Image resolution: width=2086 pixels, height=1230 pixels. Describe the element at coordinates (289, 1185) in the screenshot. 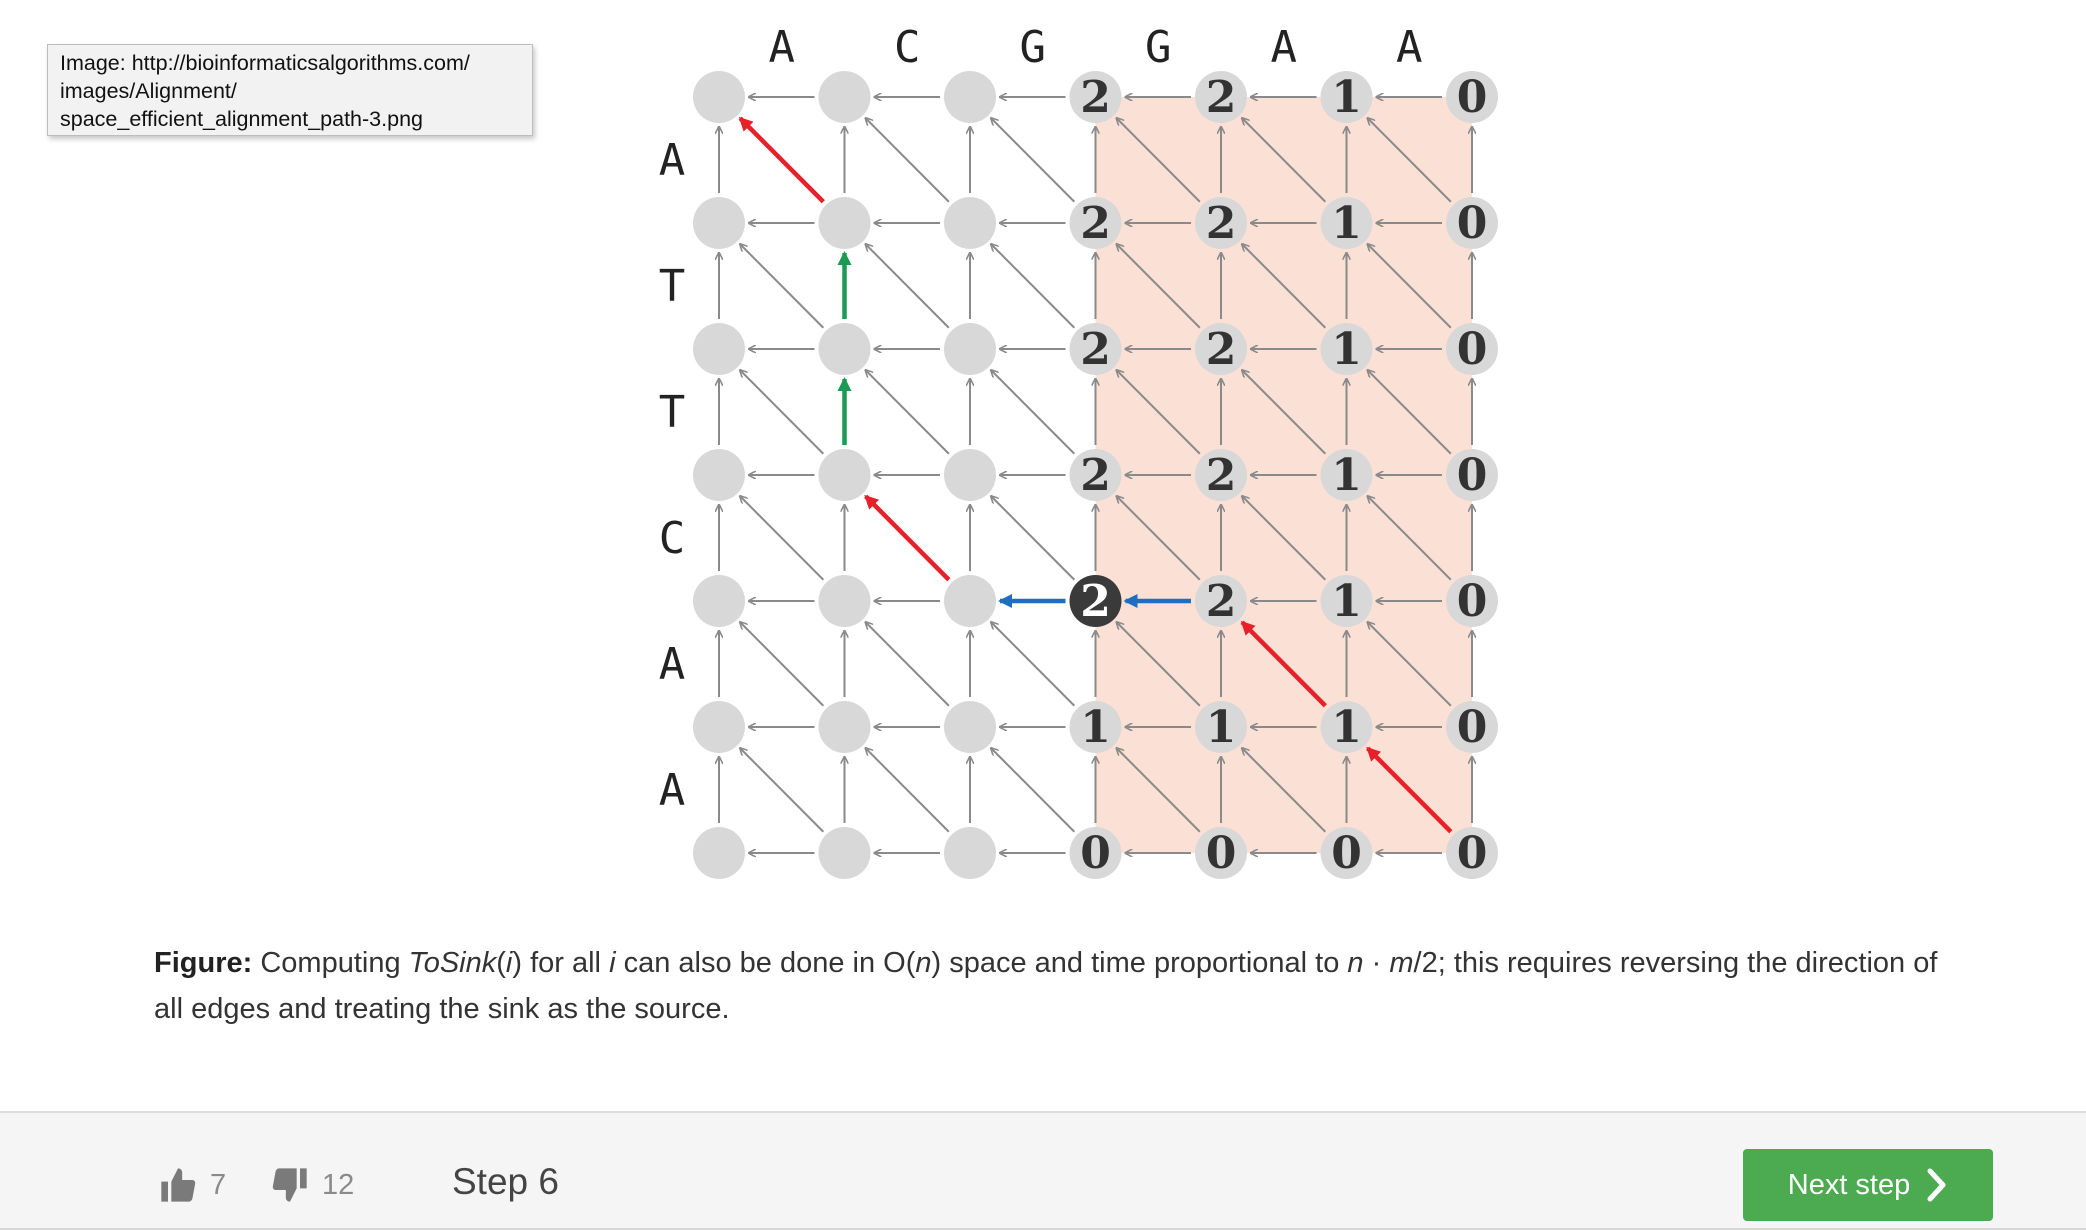

I see `thumbs-down-icon` at that location.